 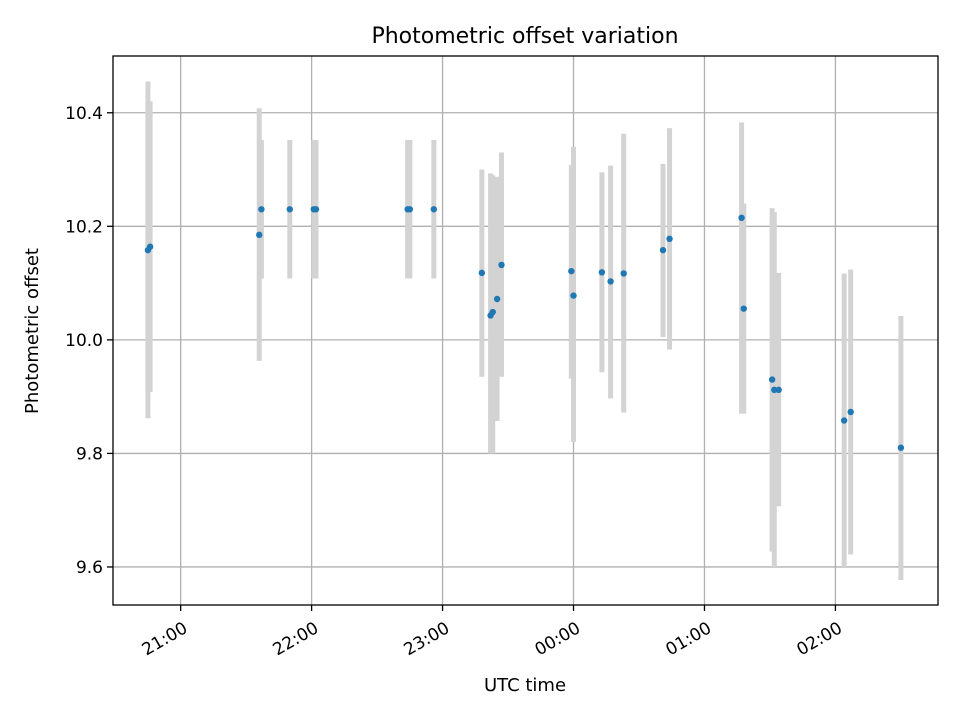 I want to click on x-tick-label: 00:00, so click(x=558, y=639).